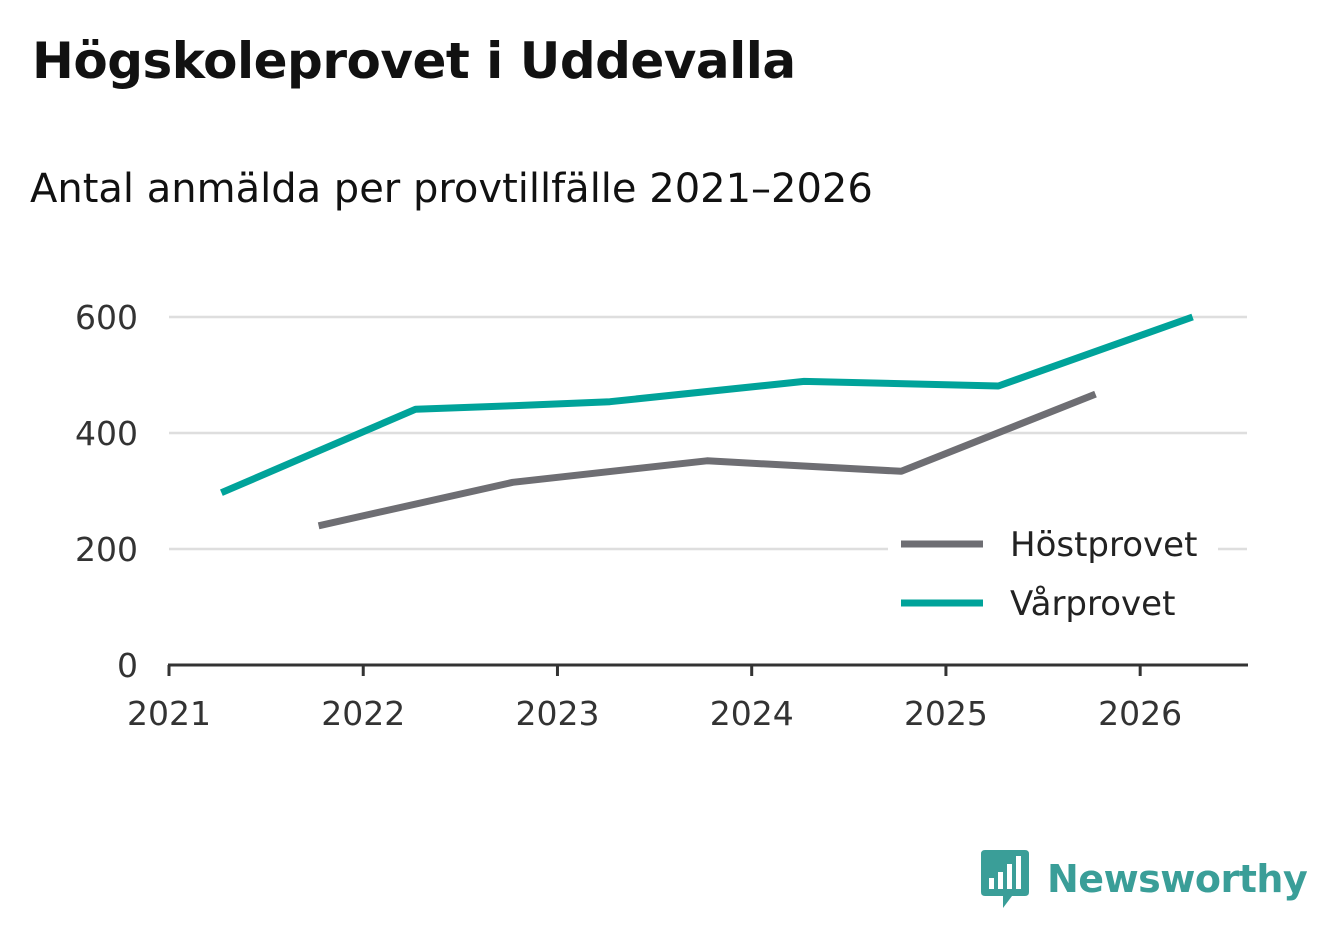 This screenshot has height=939, width=1322. What do you see at coordinates (1092, 604) in the screenshot?
I see `legend-label-varprovet: Vårprovet` at bounding box center [1092, 604].